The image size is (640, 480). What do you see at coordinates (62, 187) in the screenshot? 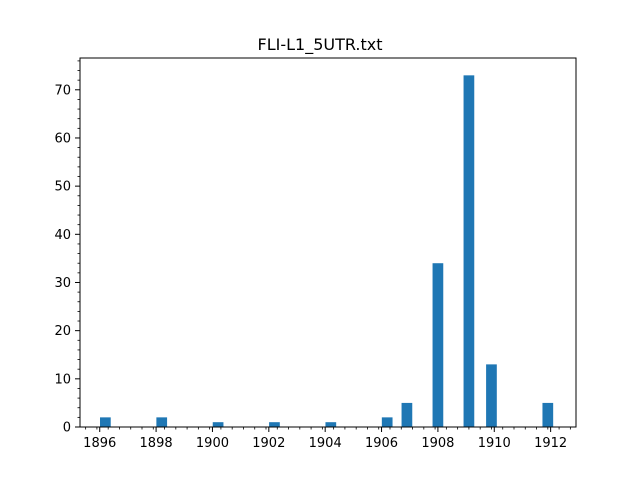
I see `y-tick-label-5: 50` at bounding box center [62, 187].